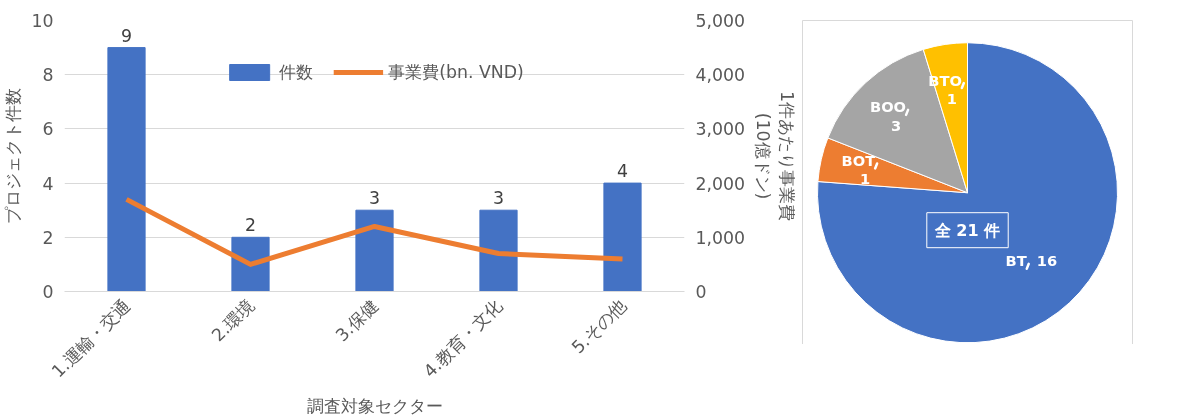  Describe the element at coordinates (462, 338) in the screenshot. I see `x-tick-label: 4.教育・文化` at that location.